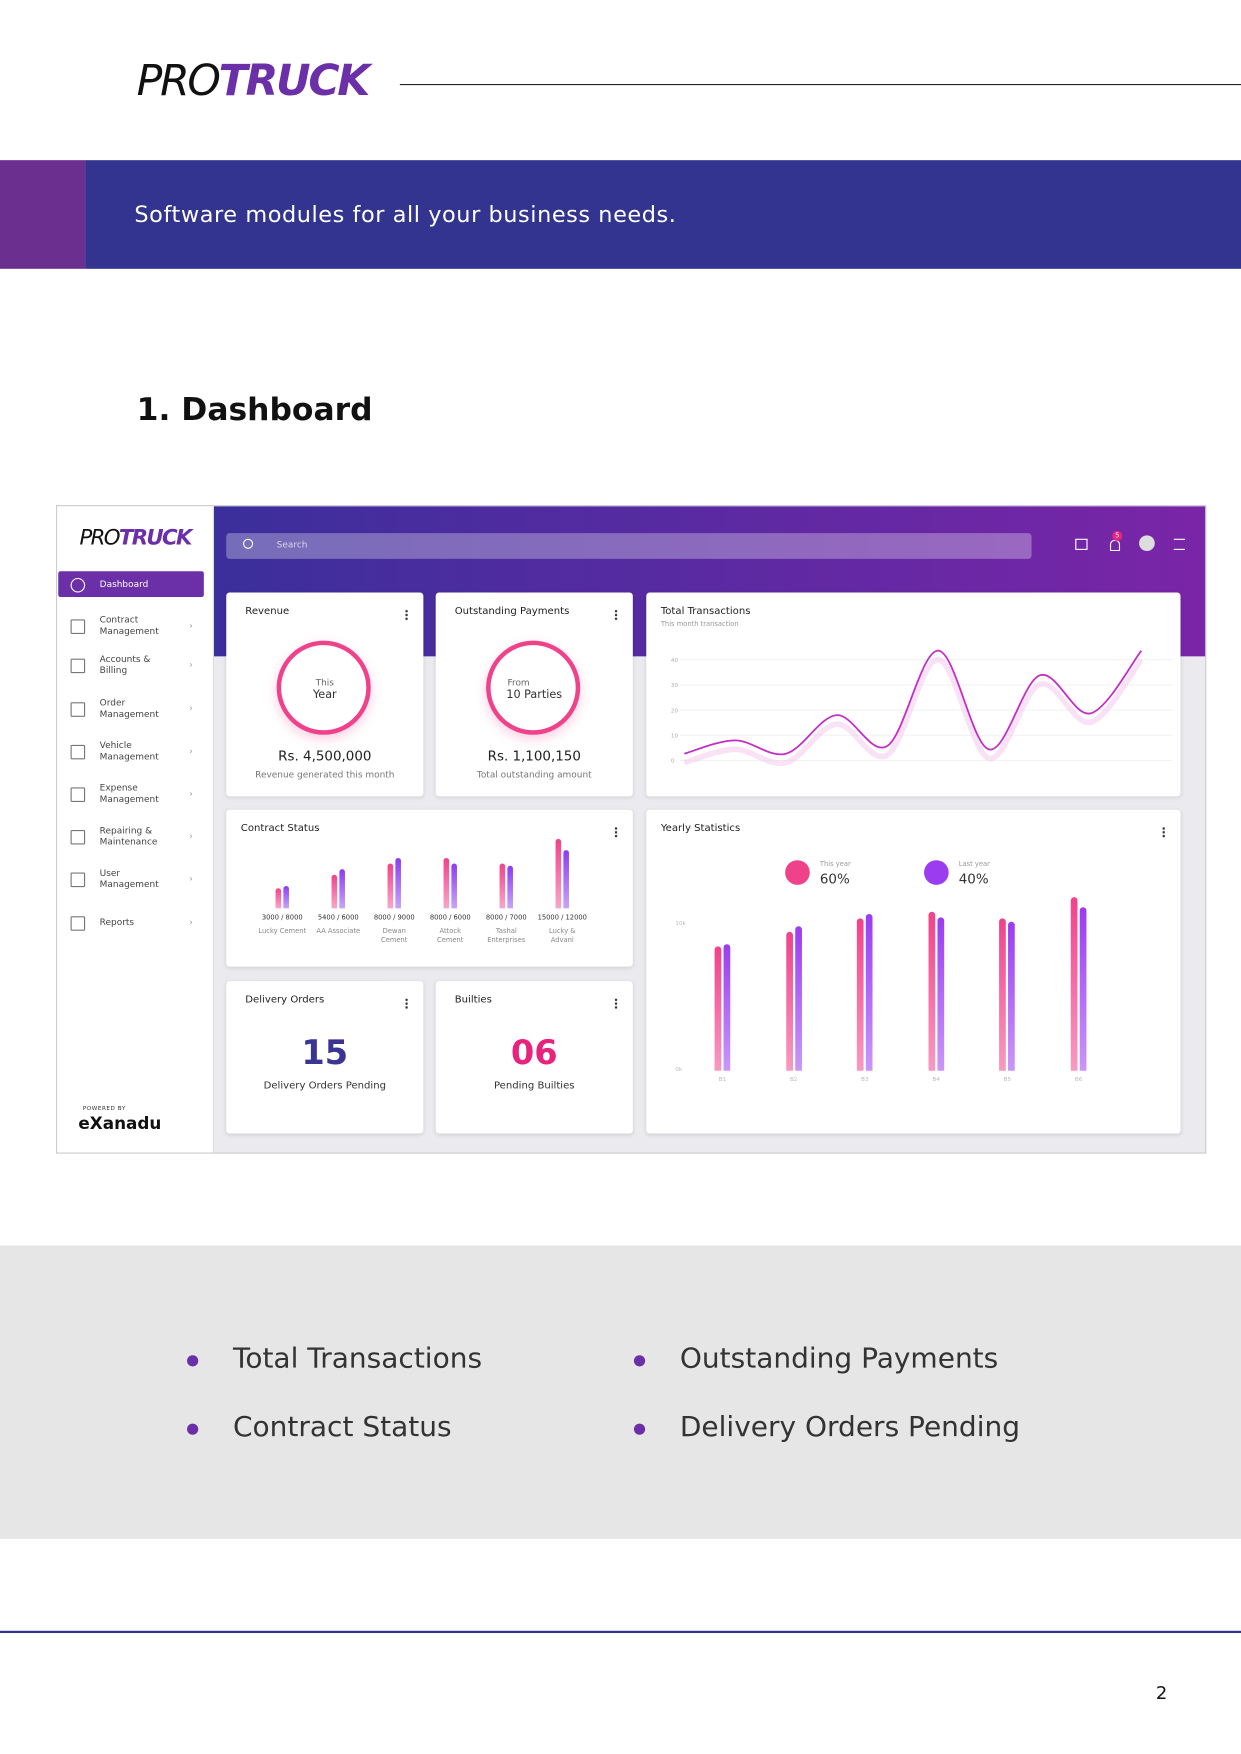 This screenshot has width=1241, height=1754. I want to click on menu-item: Accounts & Billing, so click(125, 665).